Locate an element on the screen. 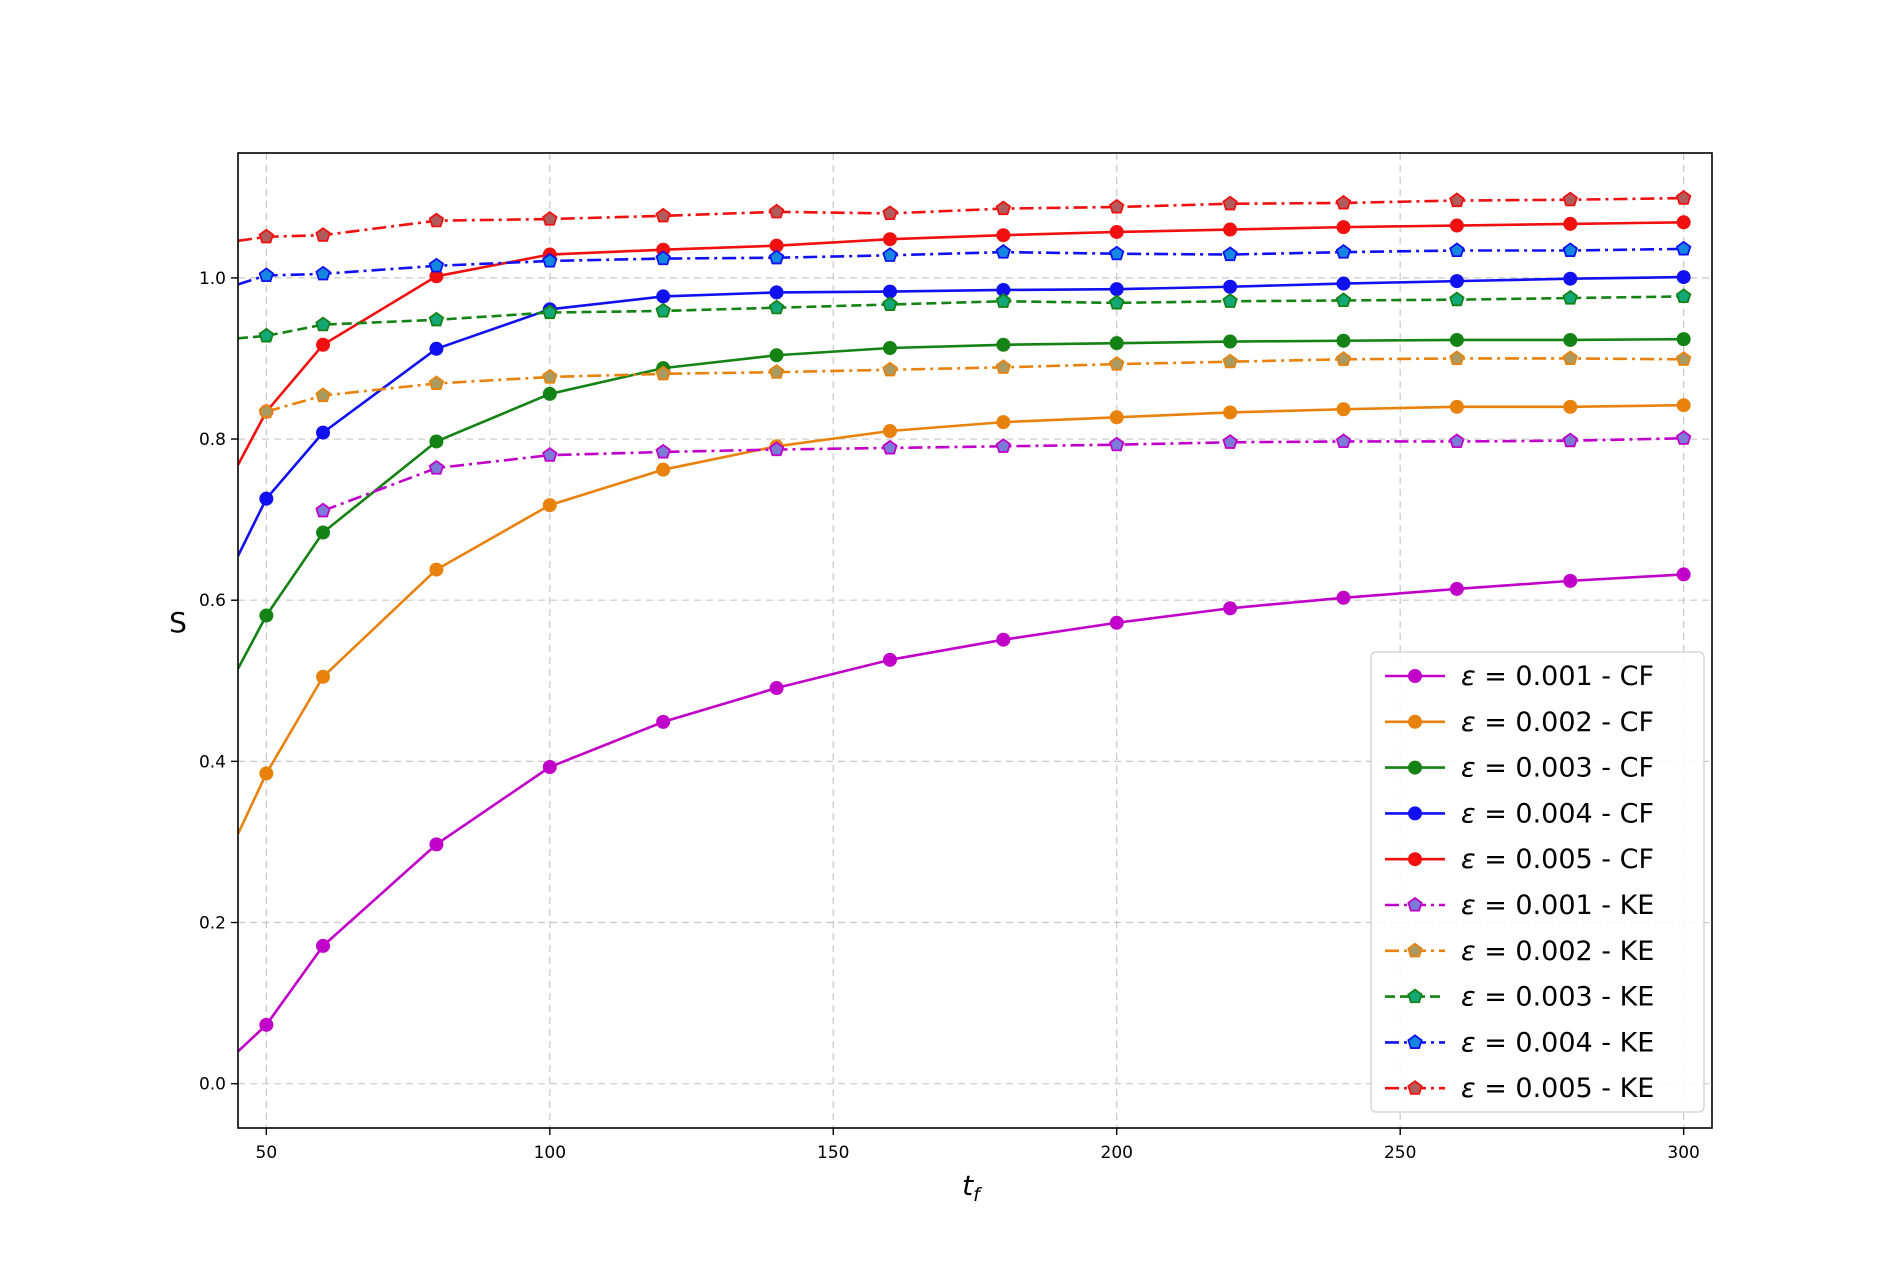 The width and height of the screenshot is (1883, 1261). legend-label: ε = 0.003 - CF is located at coordinates (1557, 768).